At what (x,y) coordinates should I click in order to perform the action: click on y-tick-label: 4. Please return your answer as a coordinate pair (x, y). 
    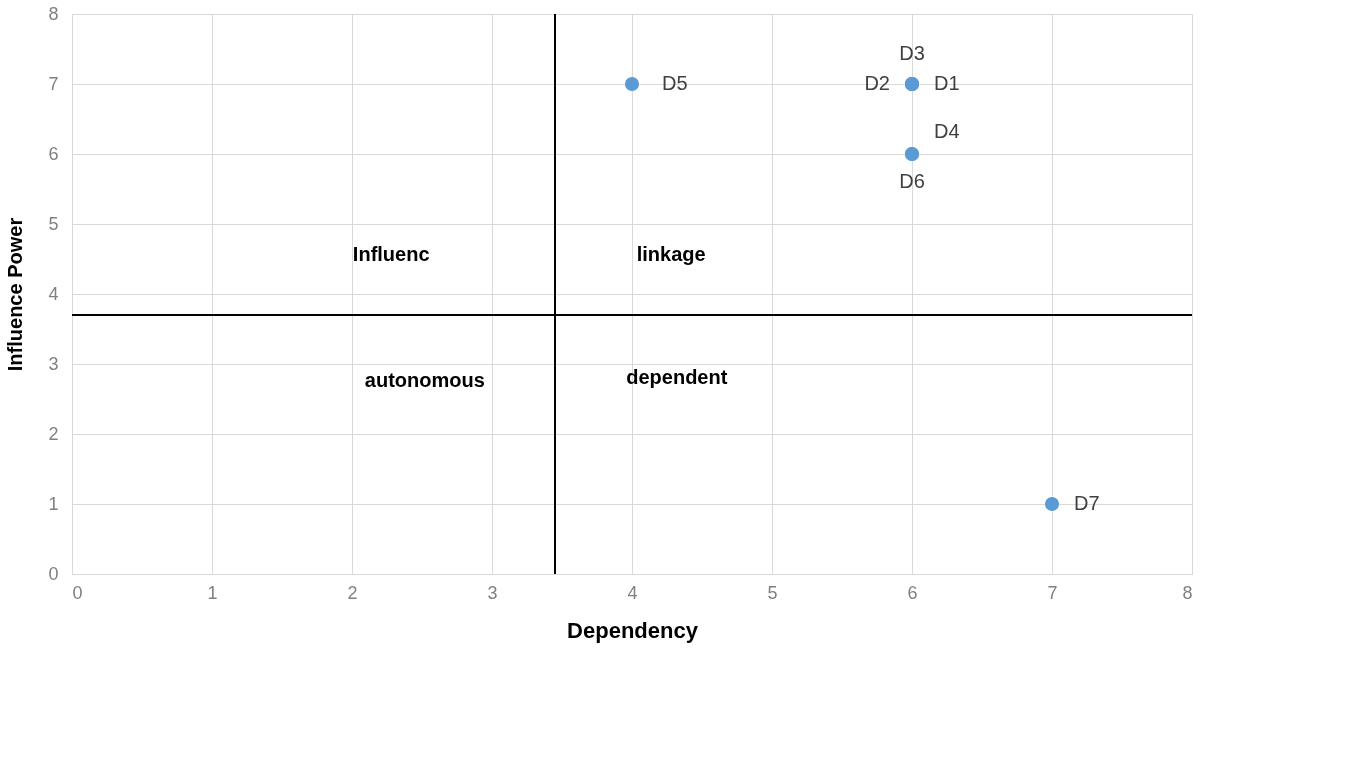
    Looking at the image, I should click on (53, 293).